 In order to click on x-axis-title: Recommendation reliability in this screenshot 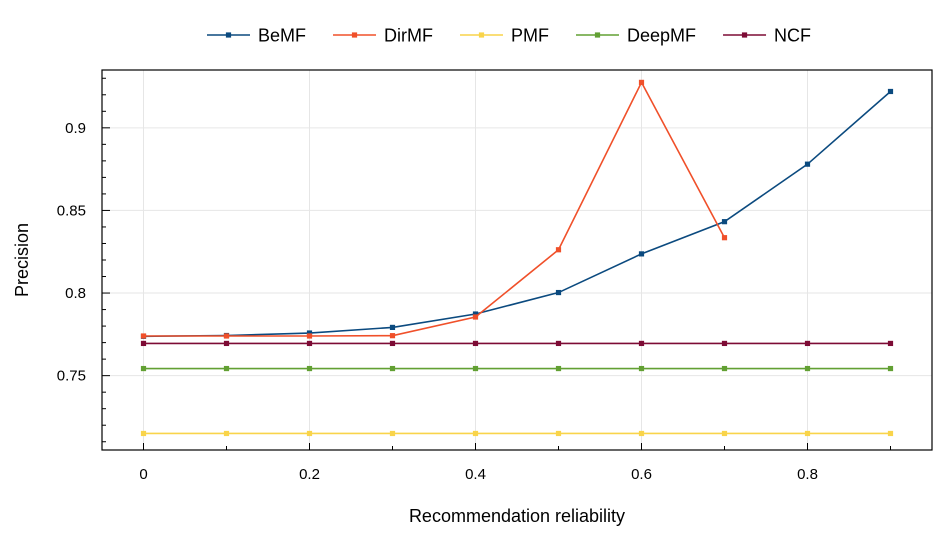, I will do `click(517, 516)`.